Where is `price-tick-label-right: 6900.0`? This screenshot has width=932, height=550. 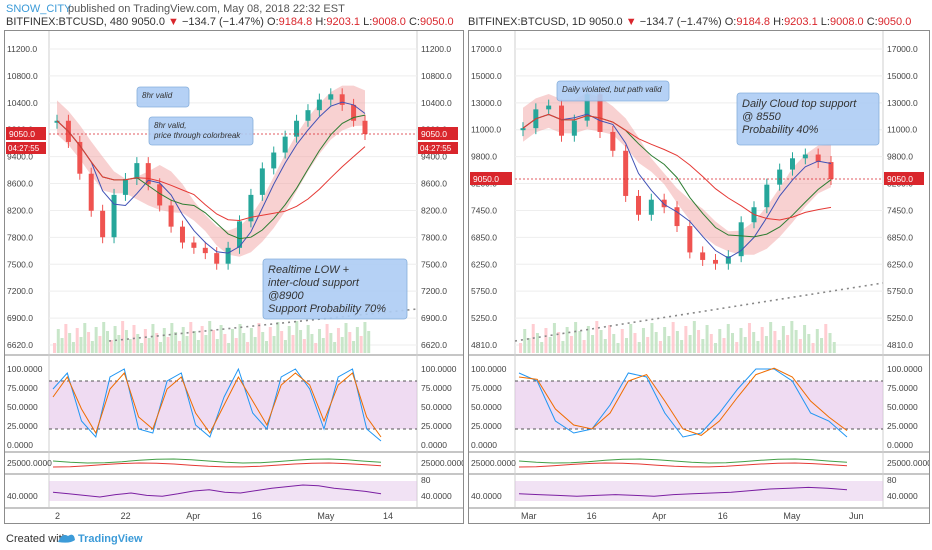
price-tick-label-right: 6900.0 is located at coordinates (434, 318).